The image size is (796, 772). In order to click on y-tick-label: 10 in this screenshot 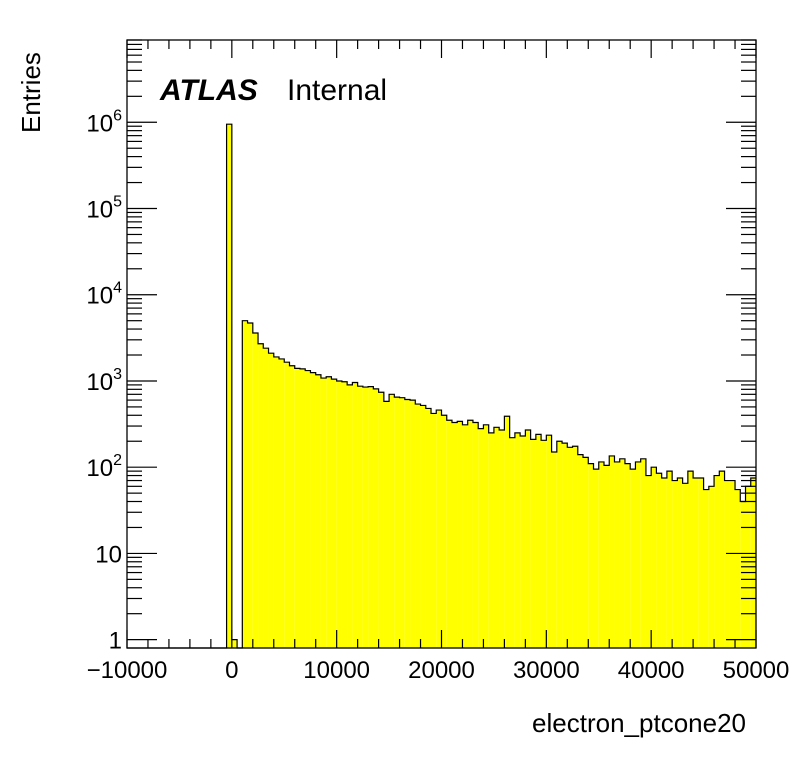, I will do `click(108, 554)`.